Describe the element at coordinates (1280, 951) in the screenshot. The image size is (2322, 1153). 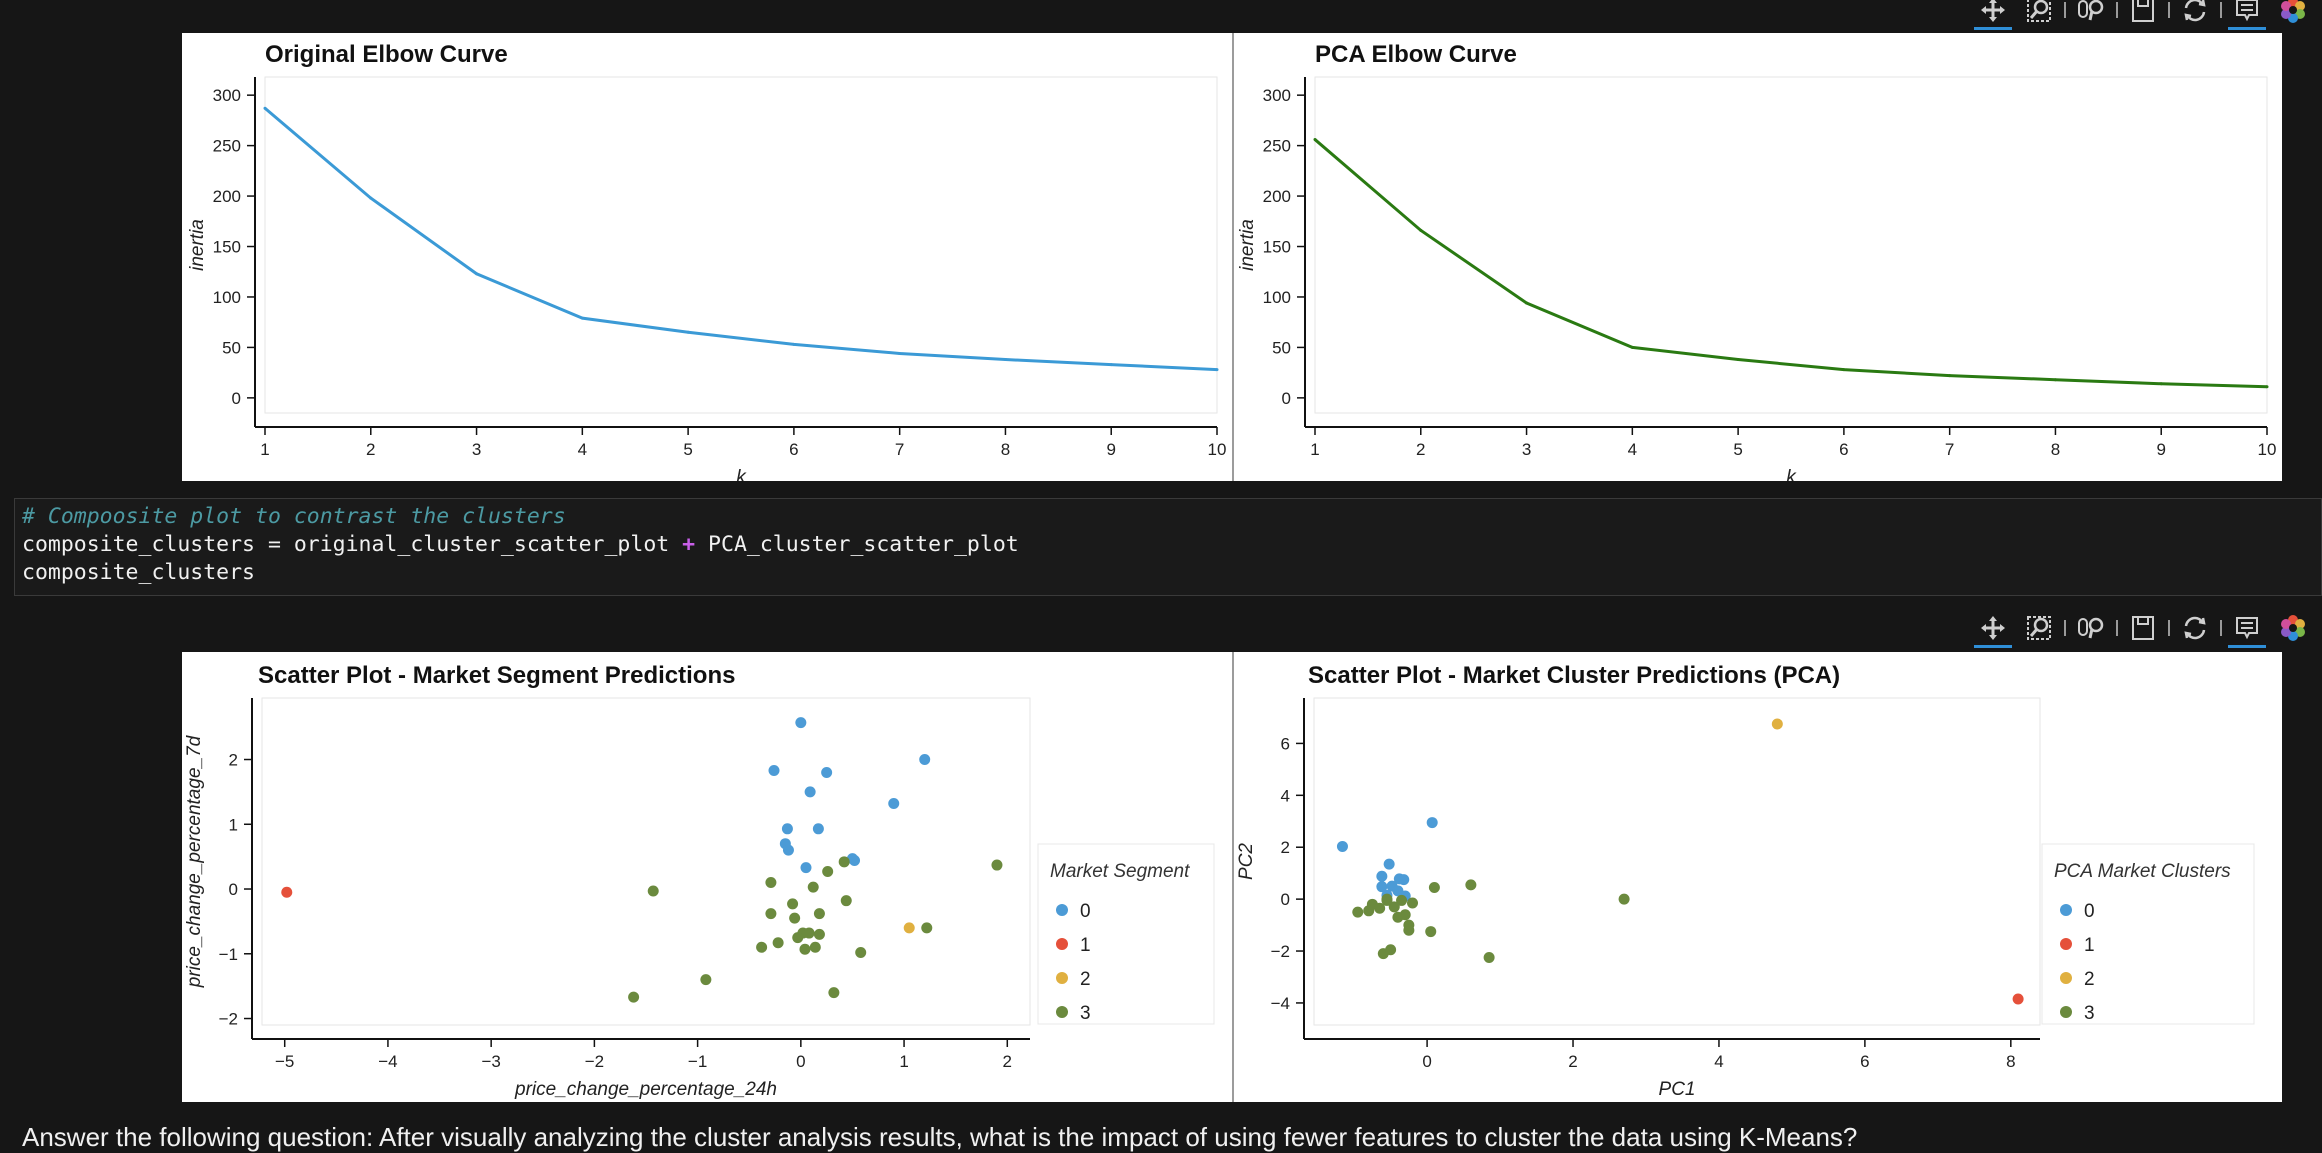
I see `y-tick-label: −2` at that location.